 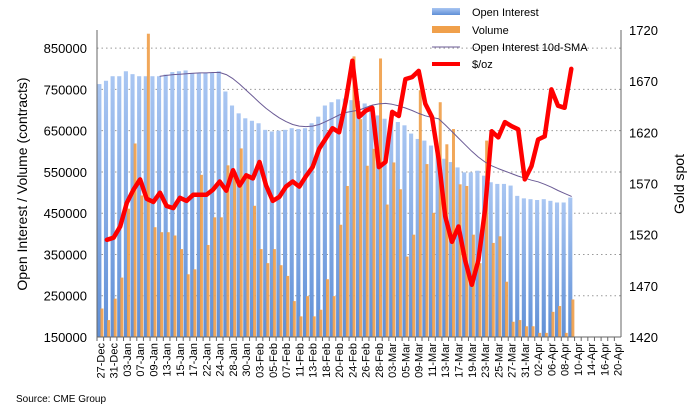 What do you see at coordinates (592, 359) in the screenshot?
I see `x-tick-label: 14-Apr` at bounding box center [592, 359].